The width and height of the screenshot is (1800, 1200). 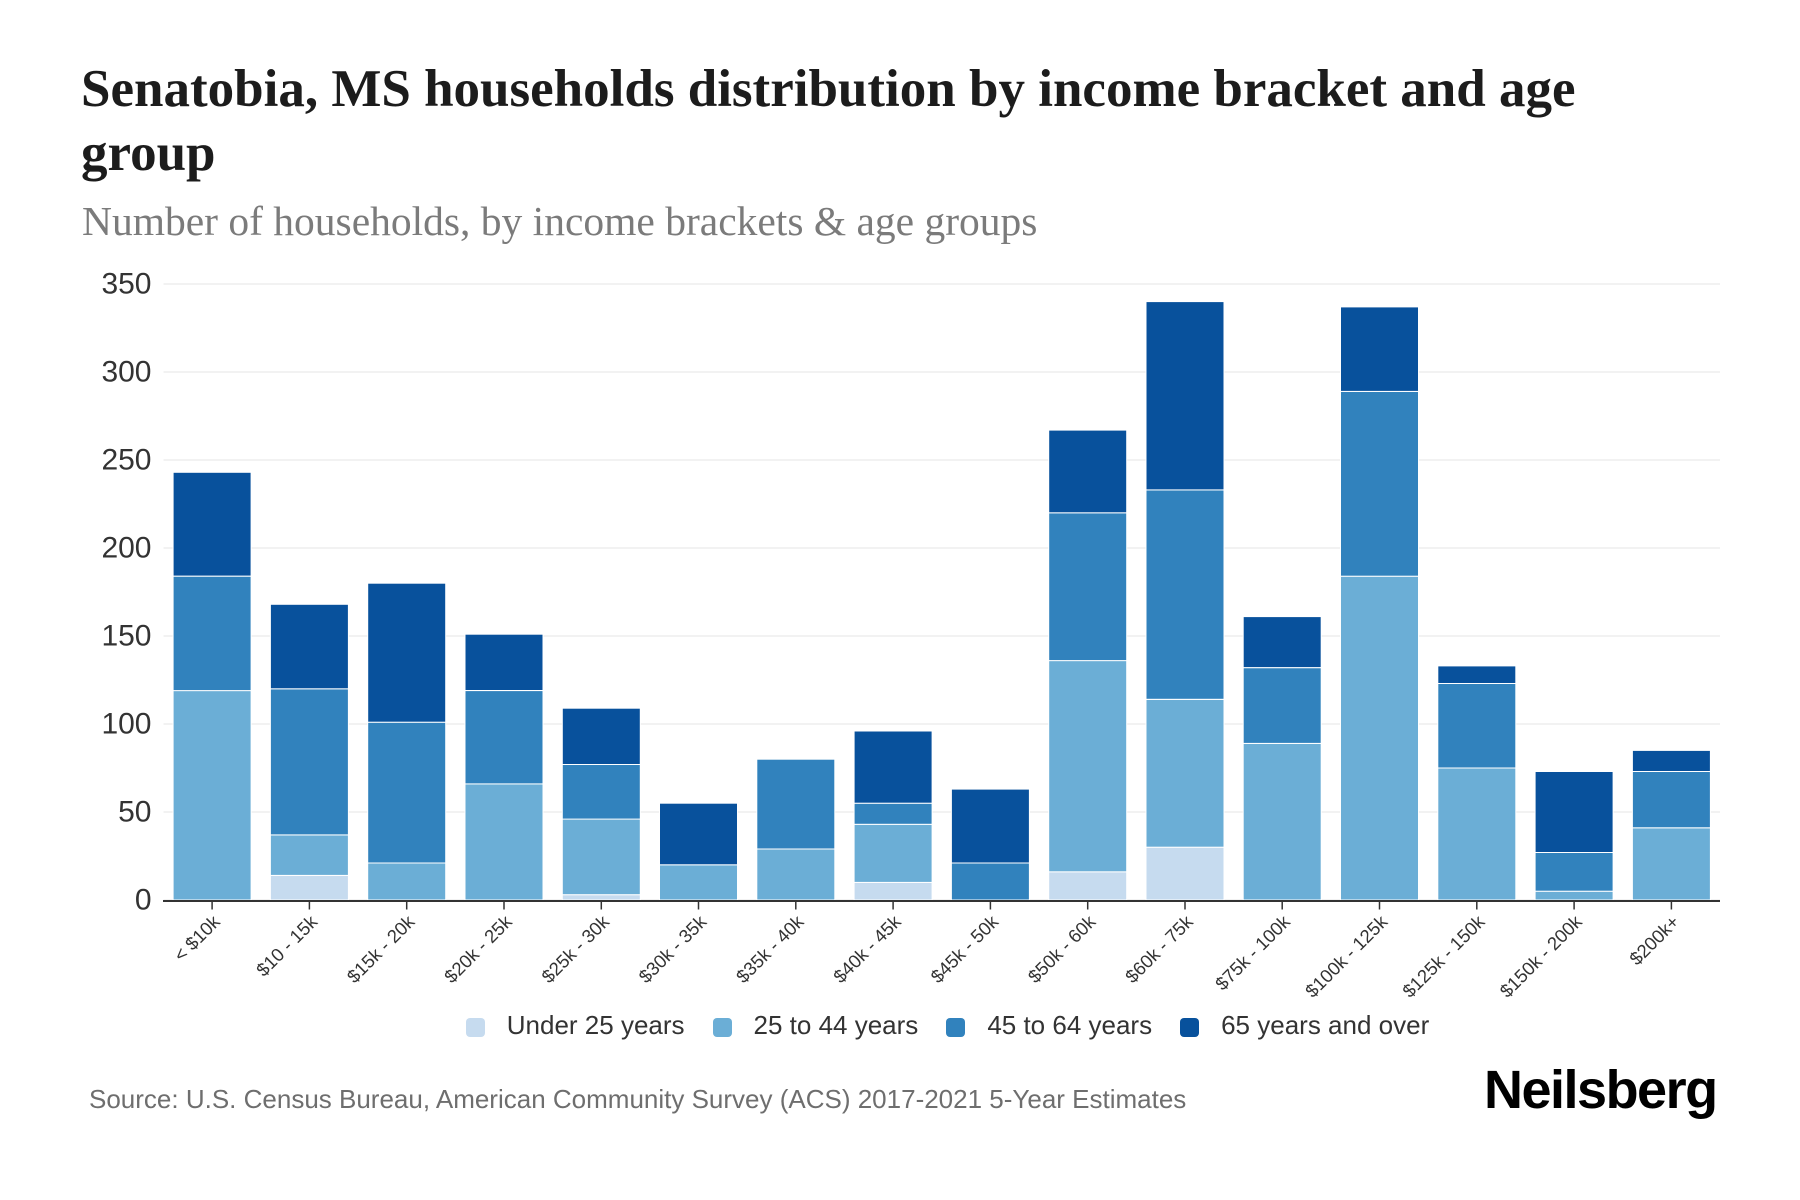 I want to click on svg-text: $125k - 150k, so click(x=1443, y=955).